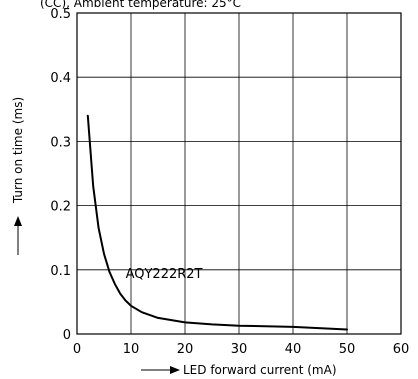  What do you see at coordinates (60, 207) in the screenshot?
I see `y-tick-label: 0.2` at bounding box center [60, 207].